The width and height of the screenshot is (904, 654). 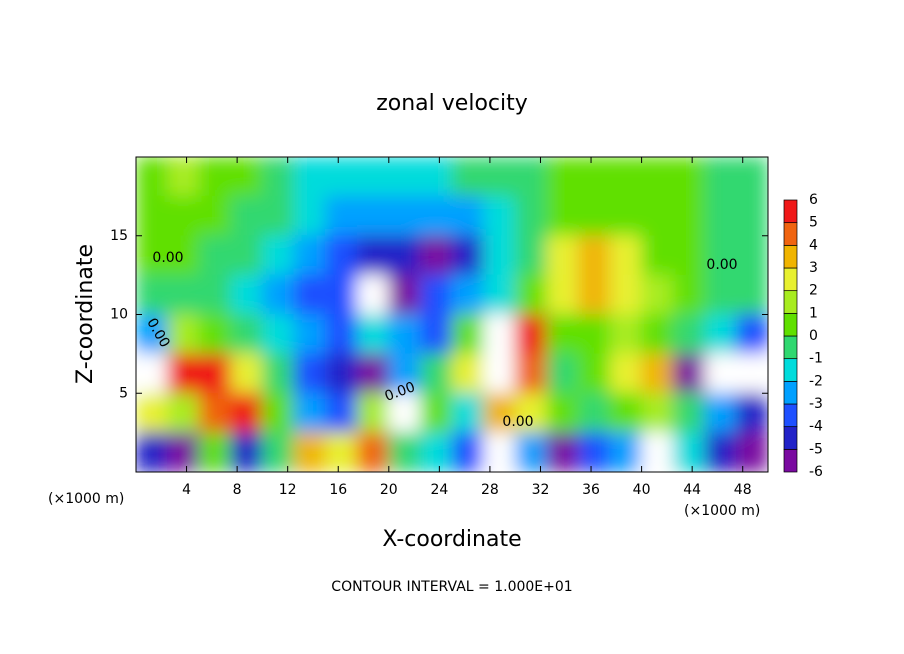 I want to click on x-axis-title: X-coordinate, so click(x=451, y=539).